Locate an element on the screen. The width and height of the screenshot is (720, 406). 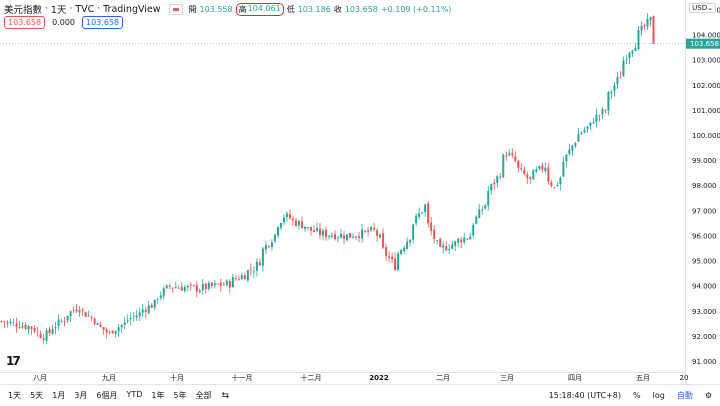
settings-gear-icon: ⚙ is located at coordinates (708, 395).